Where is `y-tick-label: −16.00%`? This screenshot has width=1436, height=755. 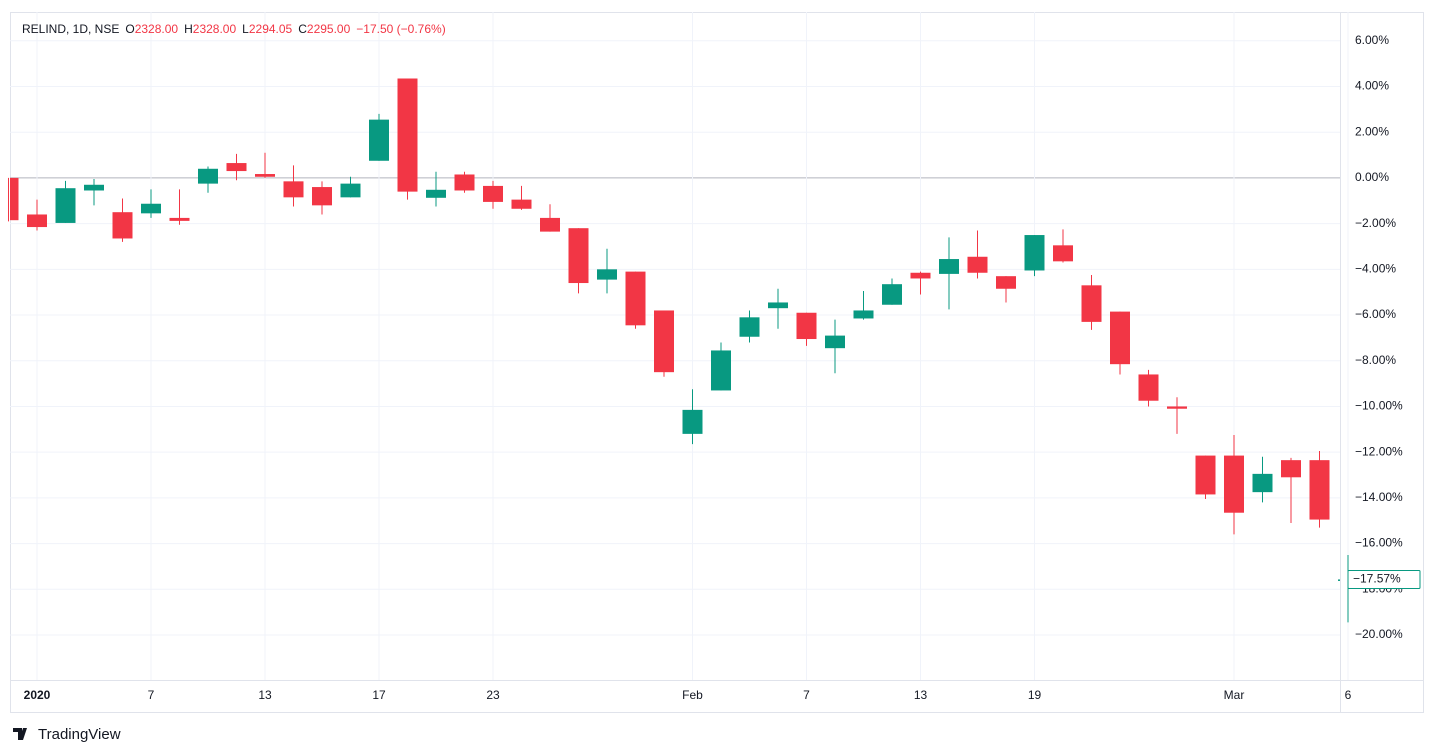
y-tick-label: −16.00% is located at coordinates (1379, 543).